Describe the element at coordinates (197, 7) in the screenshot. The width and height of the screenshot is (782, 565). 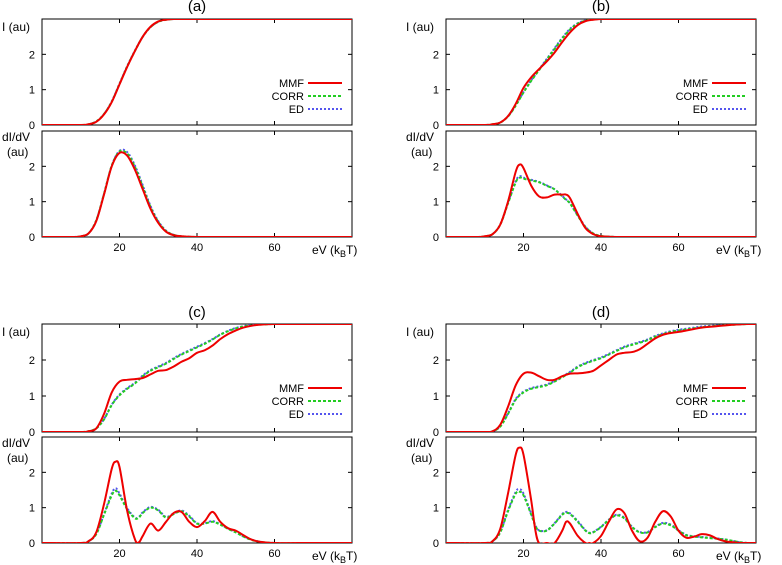
I see `panel-title: (a)` at that location.